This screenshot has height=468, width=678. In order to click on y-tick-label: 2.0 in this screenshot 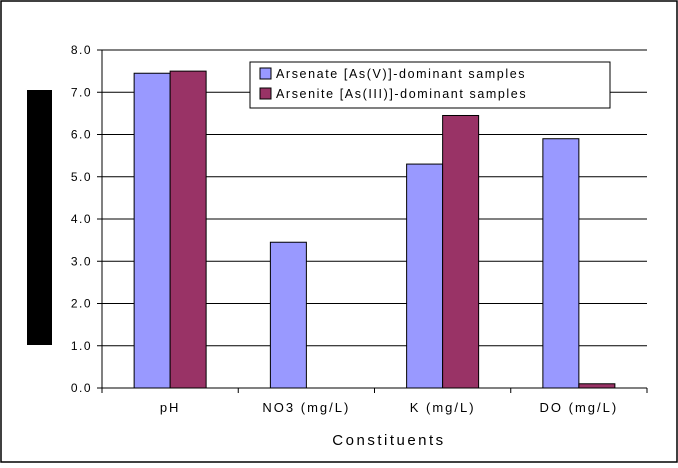, I will do `click(81, 304)`.